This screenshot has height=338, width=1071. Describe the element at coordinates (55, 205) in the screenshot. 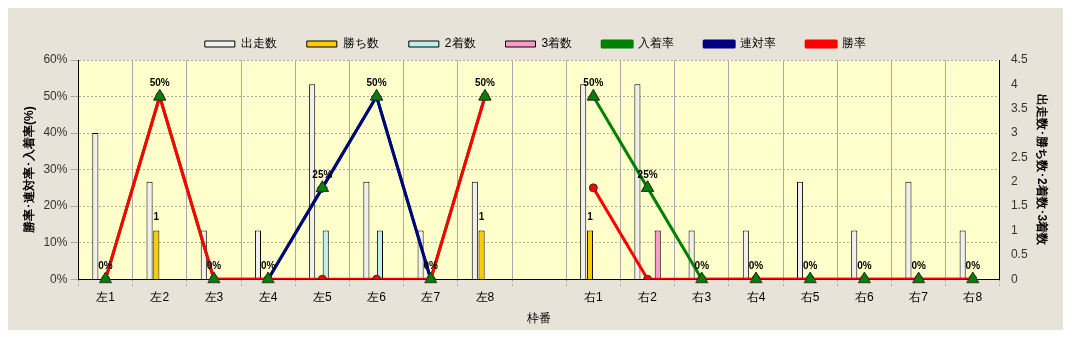

I see `y-tick-label: 20%` at that location.